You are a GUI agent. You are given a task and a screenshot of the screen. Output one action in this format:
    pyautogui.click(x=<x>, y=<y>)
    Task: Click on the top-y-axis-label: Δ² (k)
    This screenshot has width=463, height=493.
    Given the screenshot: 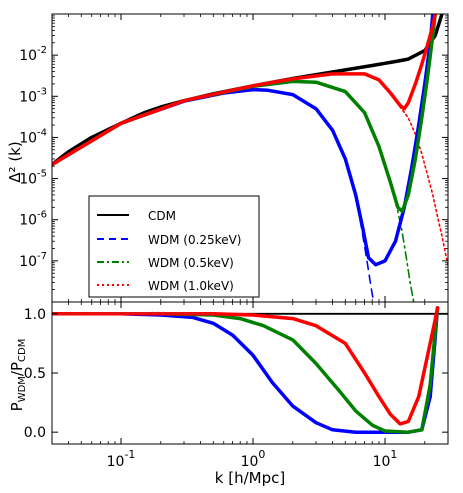 What is the action you would take?
    pyautogui.click(x=15, y=161)
    